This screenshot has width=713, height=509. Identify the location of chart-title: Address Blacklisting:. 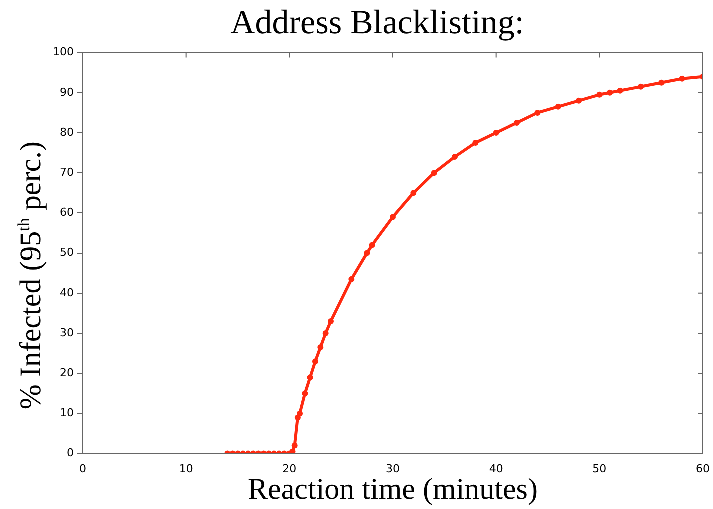
(377, 23).